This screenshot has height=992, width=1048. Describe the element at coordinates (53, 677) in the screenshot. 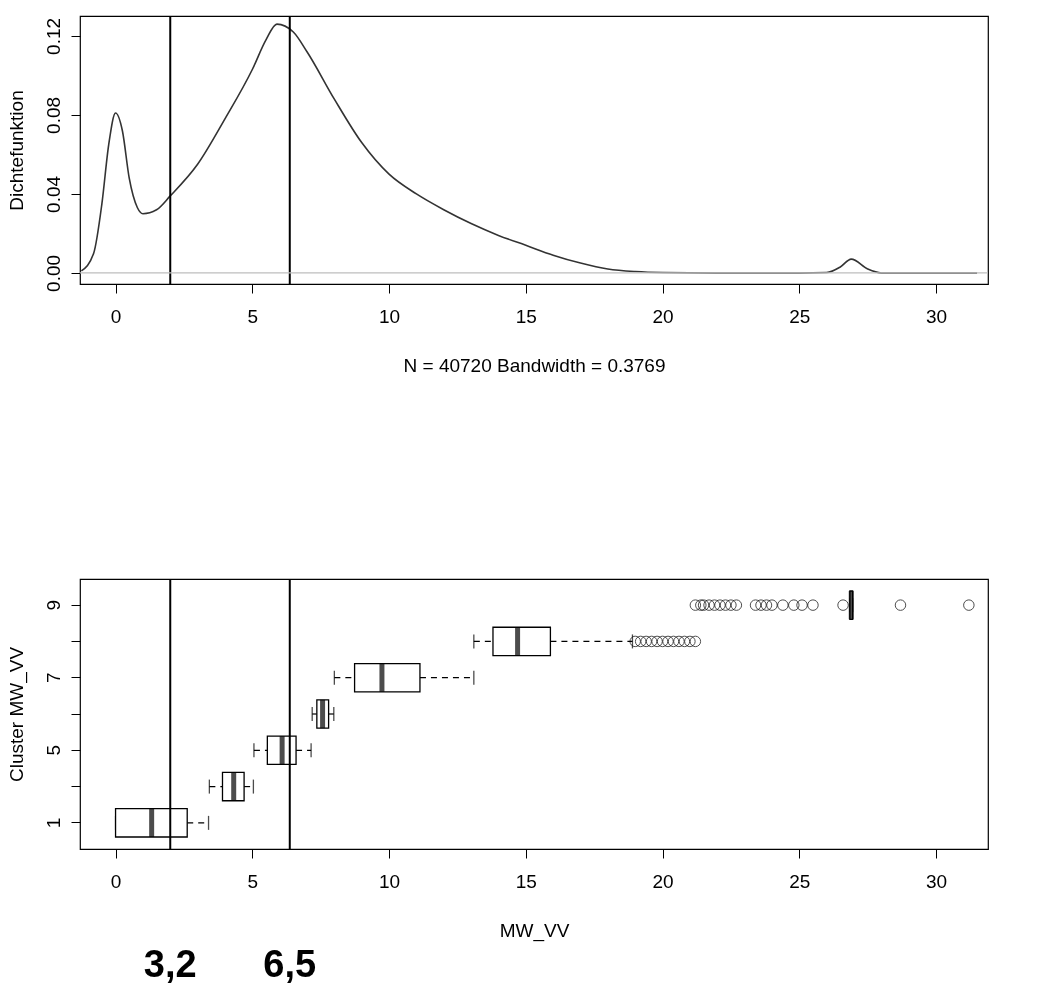

I see `y-tick-label: 7` at that location.